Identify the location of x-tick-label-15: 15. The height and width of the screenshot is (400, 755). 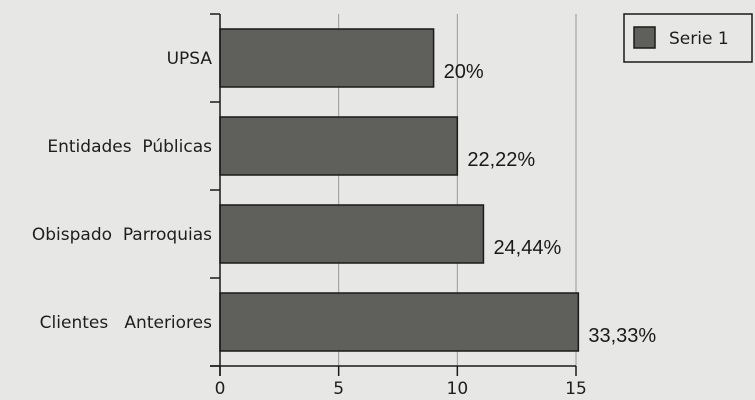
(576, 389).